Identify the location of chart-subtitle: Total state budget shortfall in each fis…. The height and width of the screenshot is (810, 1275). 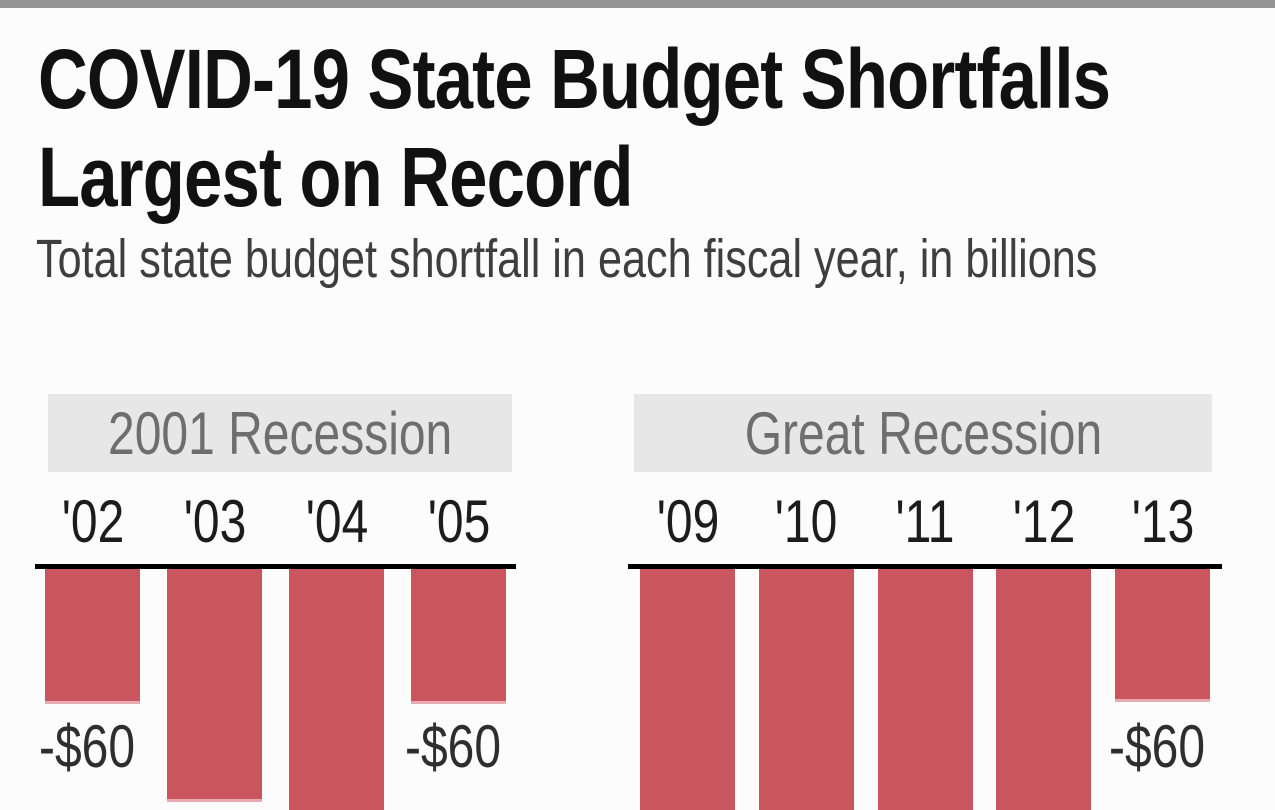
(655, 259).